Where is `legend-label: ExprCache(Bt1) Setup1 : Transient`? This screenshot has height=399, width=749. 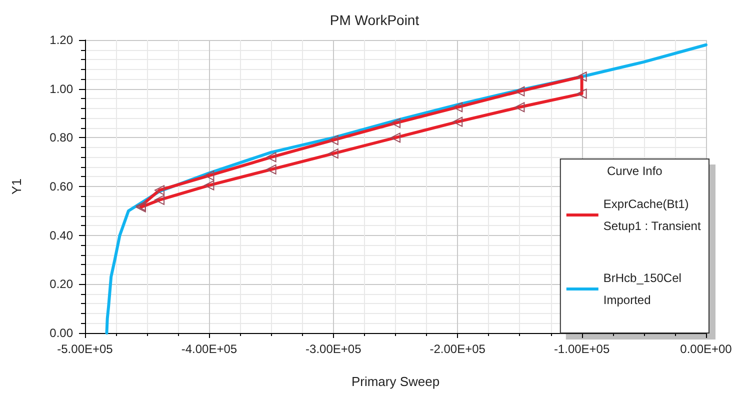
legend-label: ExprCache(Bt1) Setup1 : Transient is located at coordinates (652, 215).